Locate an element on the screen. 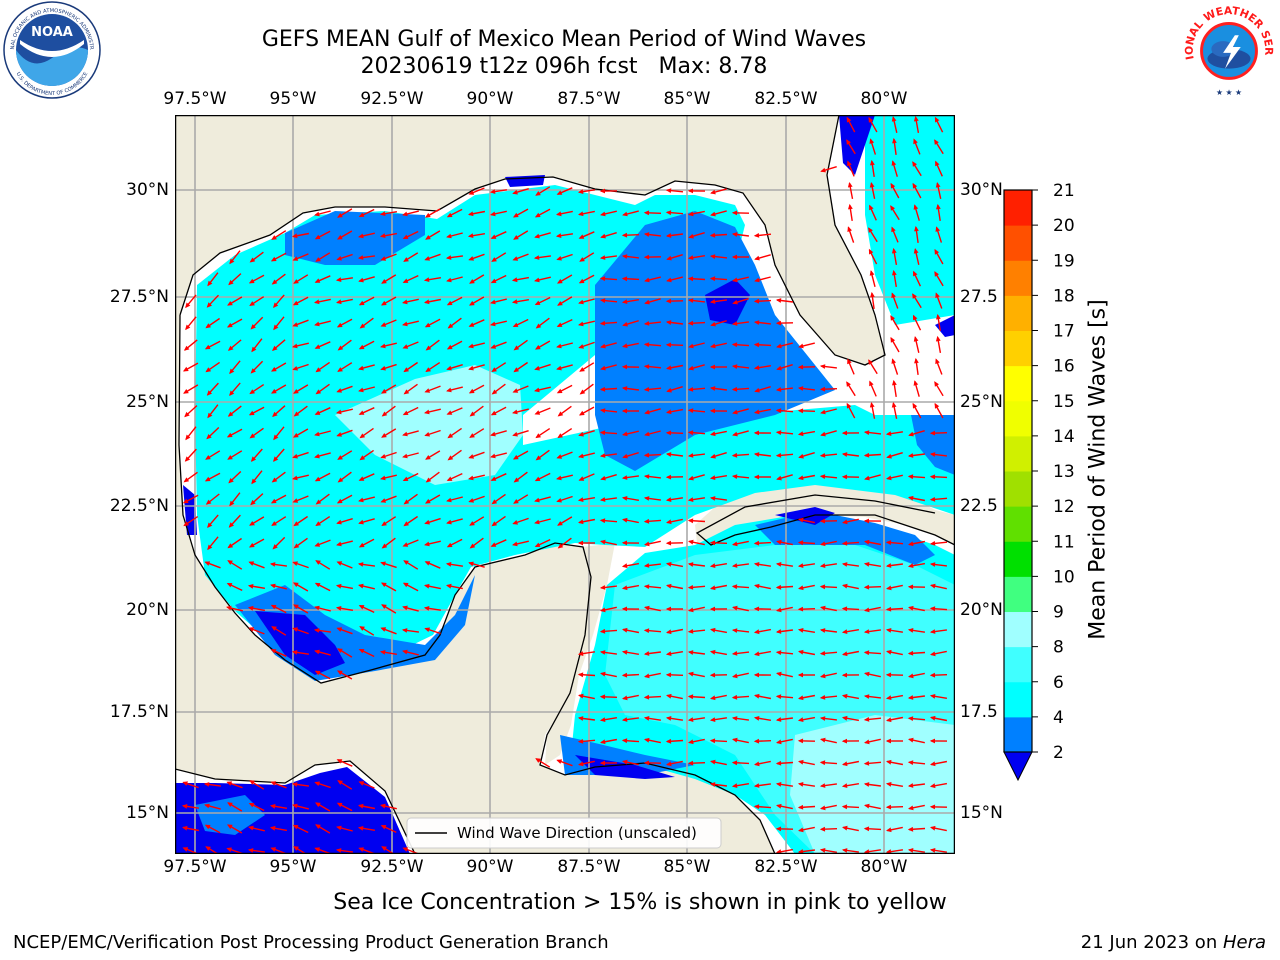  colorbar-tick-label: 17 is located at coordinates (1064, 332).